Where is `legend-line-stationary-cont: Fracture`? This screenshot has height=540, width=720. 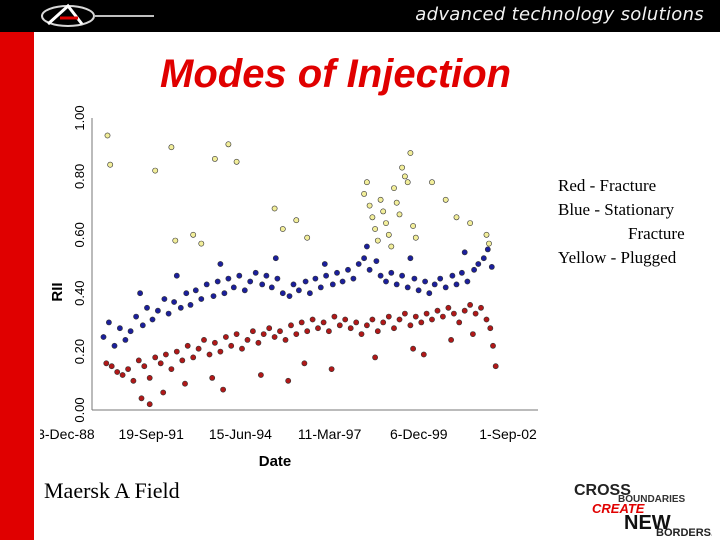 legend-line-stationary-cont: Fracture is located at coordinates (656, 233).